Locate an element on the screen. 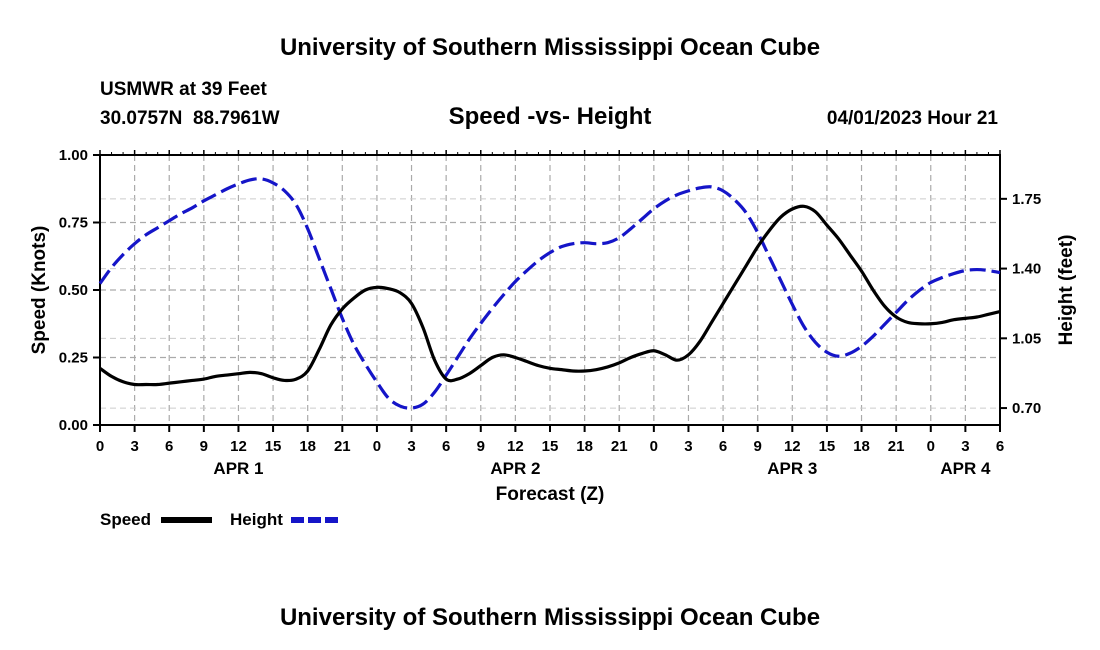 The height and width of the screenshot is (650, 1100). y-axis-label: Speed (Knots) is located at coordinates (39, 290).